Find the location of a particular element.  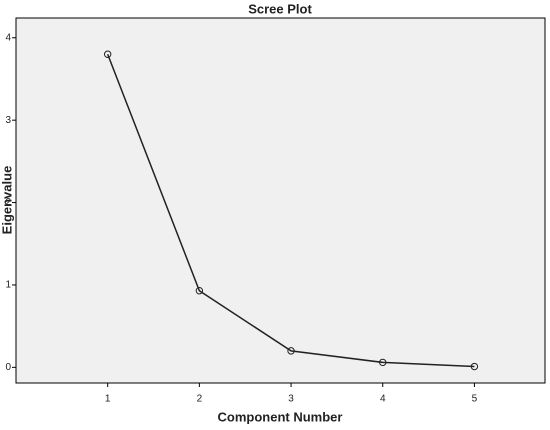

x-tick-label: 3 is located at coordinates (291, 399).